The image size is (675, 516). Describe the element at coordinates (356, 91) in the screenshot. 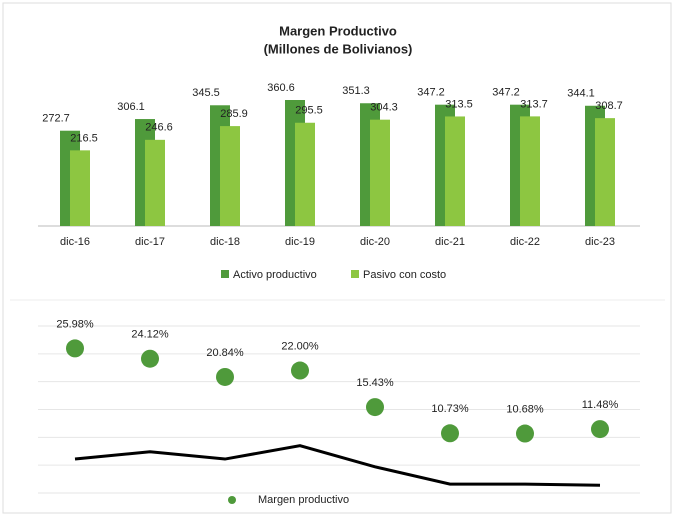

I see `data-label: 351.3` at that location.